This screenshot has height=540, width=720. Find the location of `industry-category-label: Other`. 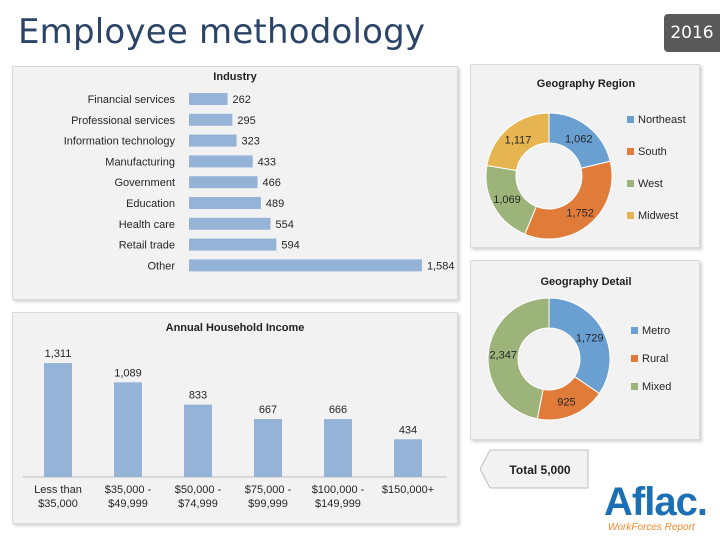

industry-category-label: Other is located at coordinates (161, 266).